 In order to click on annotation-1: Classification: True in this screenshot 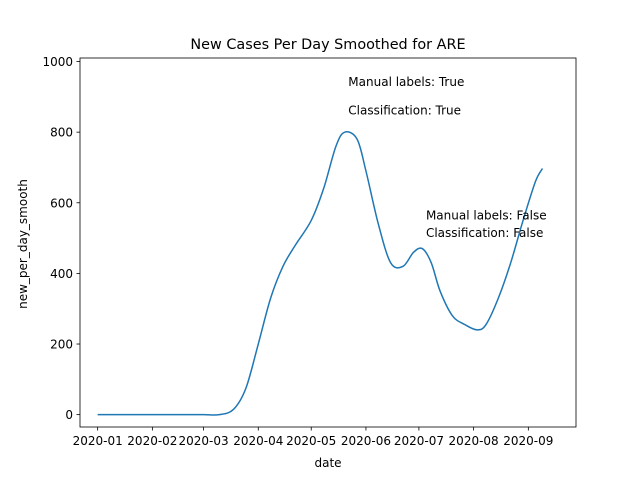, I will do `click(404, 110)`.